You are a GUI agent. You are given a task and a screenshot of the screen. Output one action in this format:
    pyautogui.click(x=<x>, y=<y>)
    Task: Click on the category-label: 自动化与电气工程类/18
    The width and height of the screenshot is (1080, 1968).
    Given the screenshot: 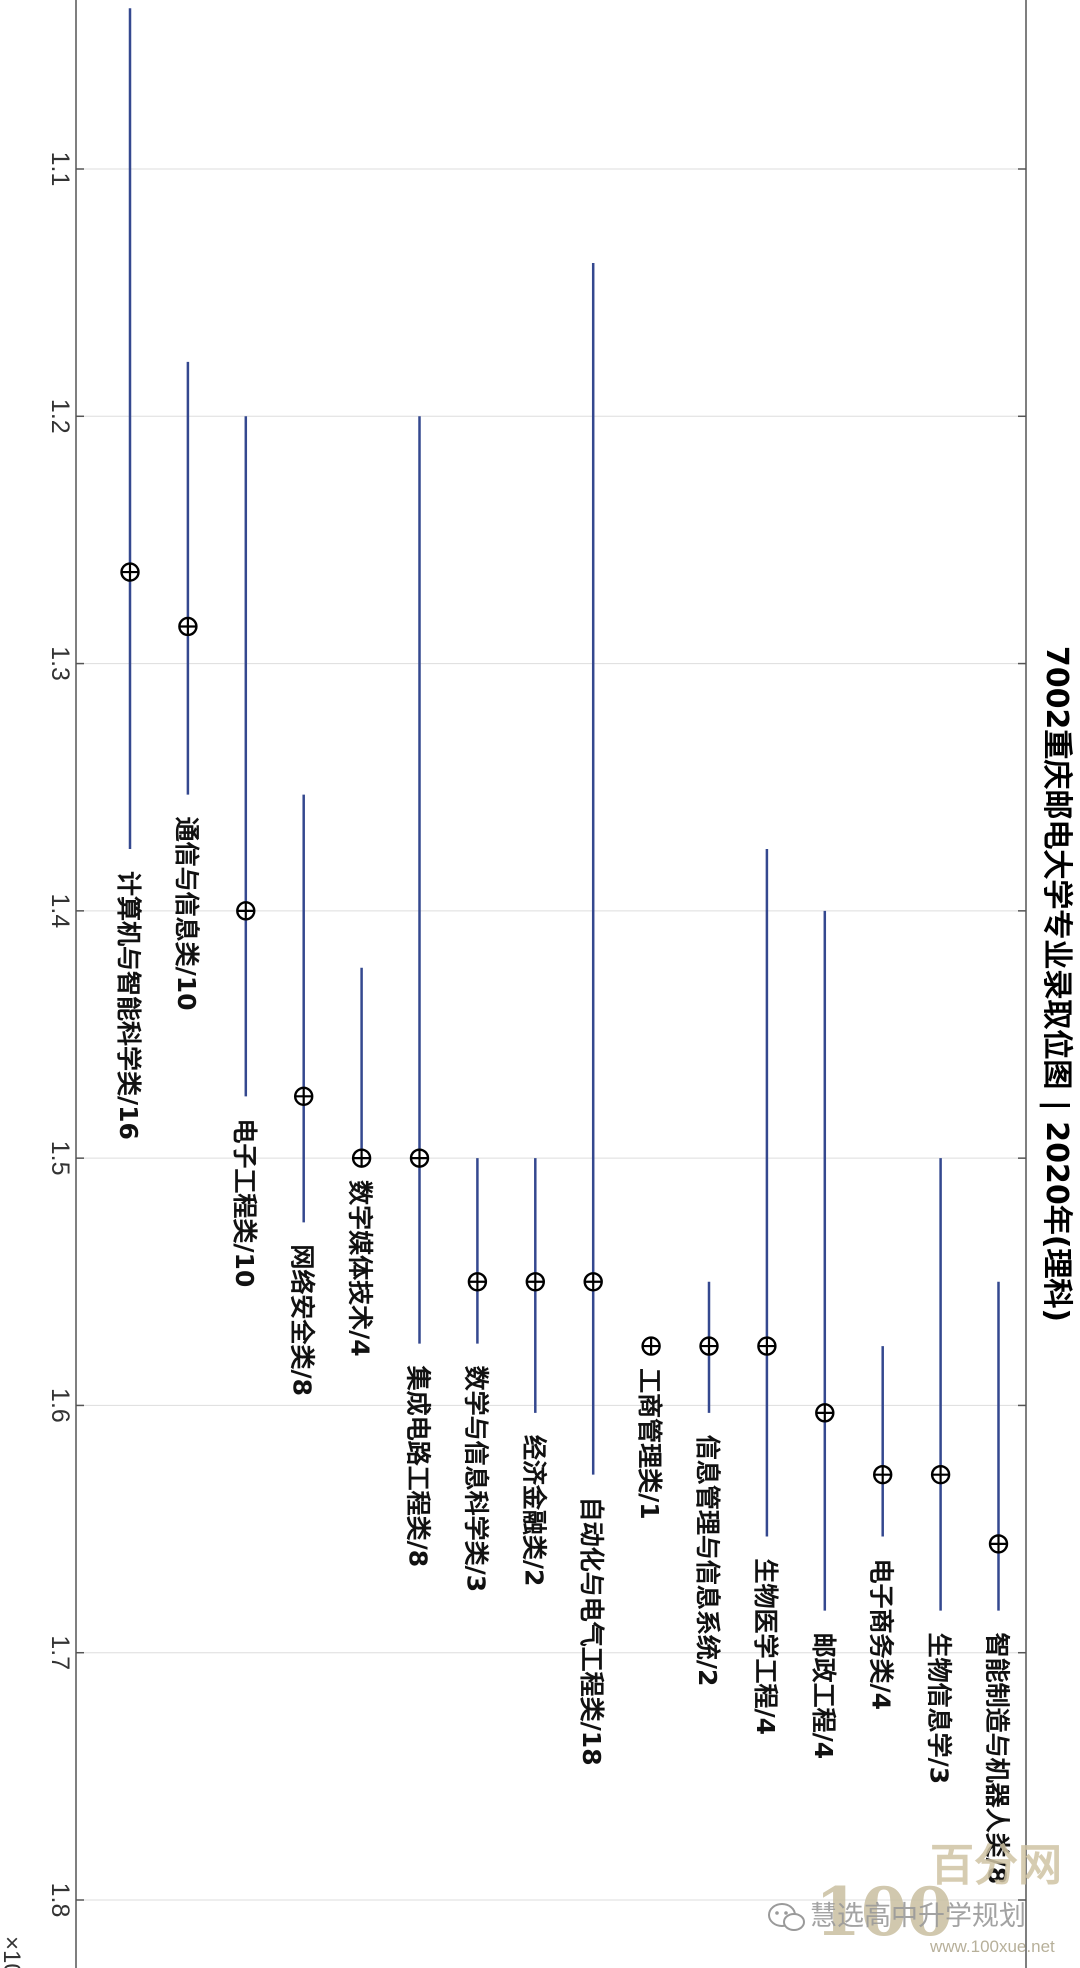 What is the action you would take?
    pyautogui.click(x=591, y=1631)
    